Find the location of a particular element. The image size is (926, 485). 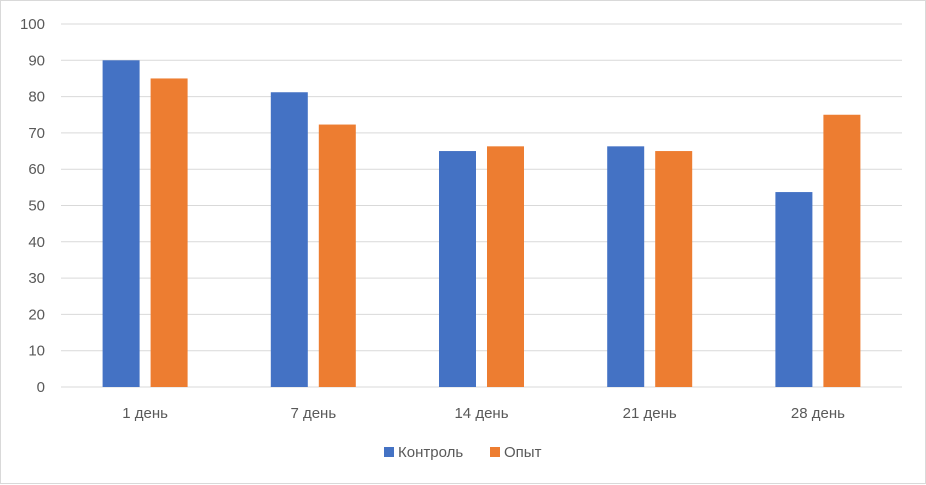

x-tick-label: 7 день is located at coordinates (313, 413).